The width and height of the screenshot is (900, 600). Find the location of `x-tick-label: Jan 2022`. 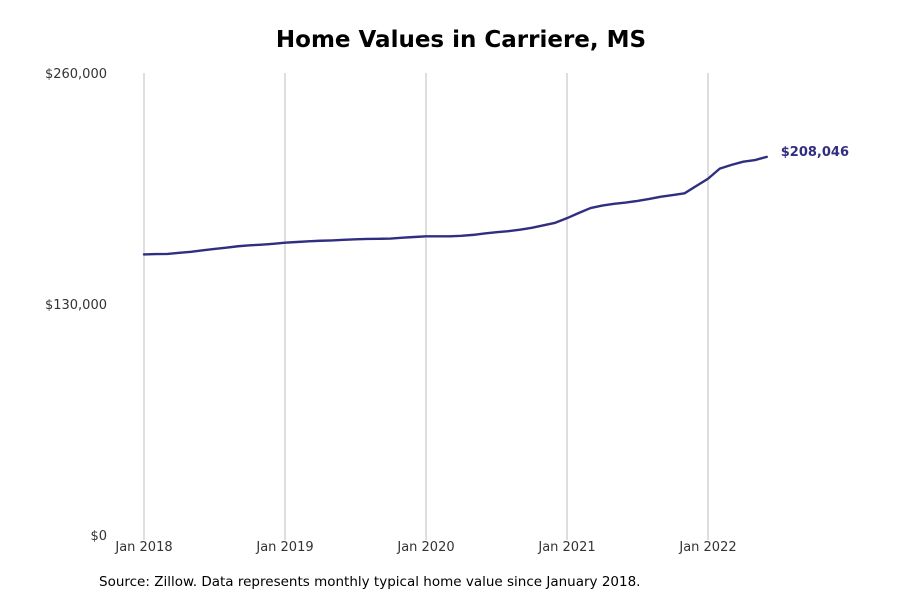

x-tick-label: Jan 2022 is located at coordinates (707, 547).